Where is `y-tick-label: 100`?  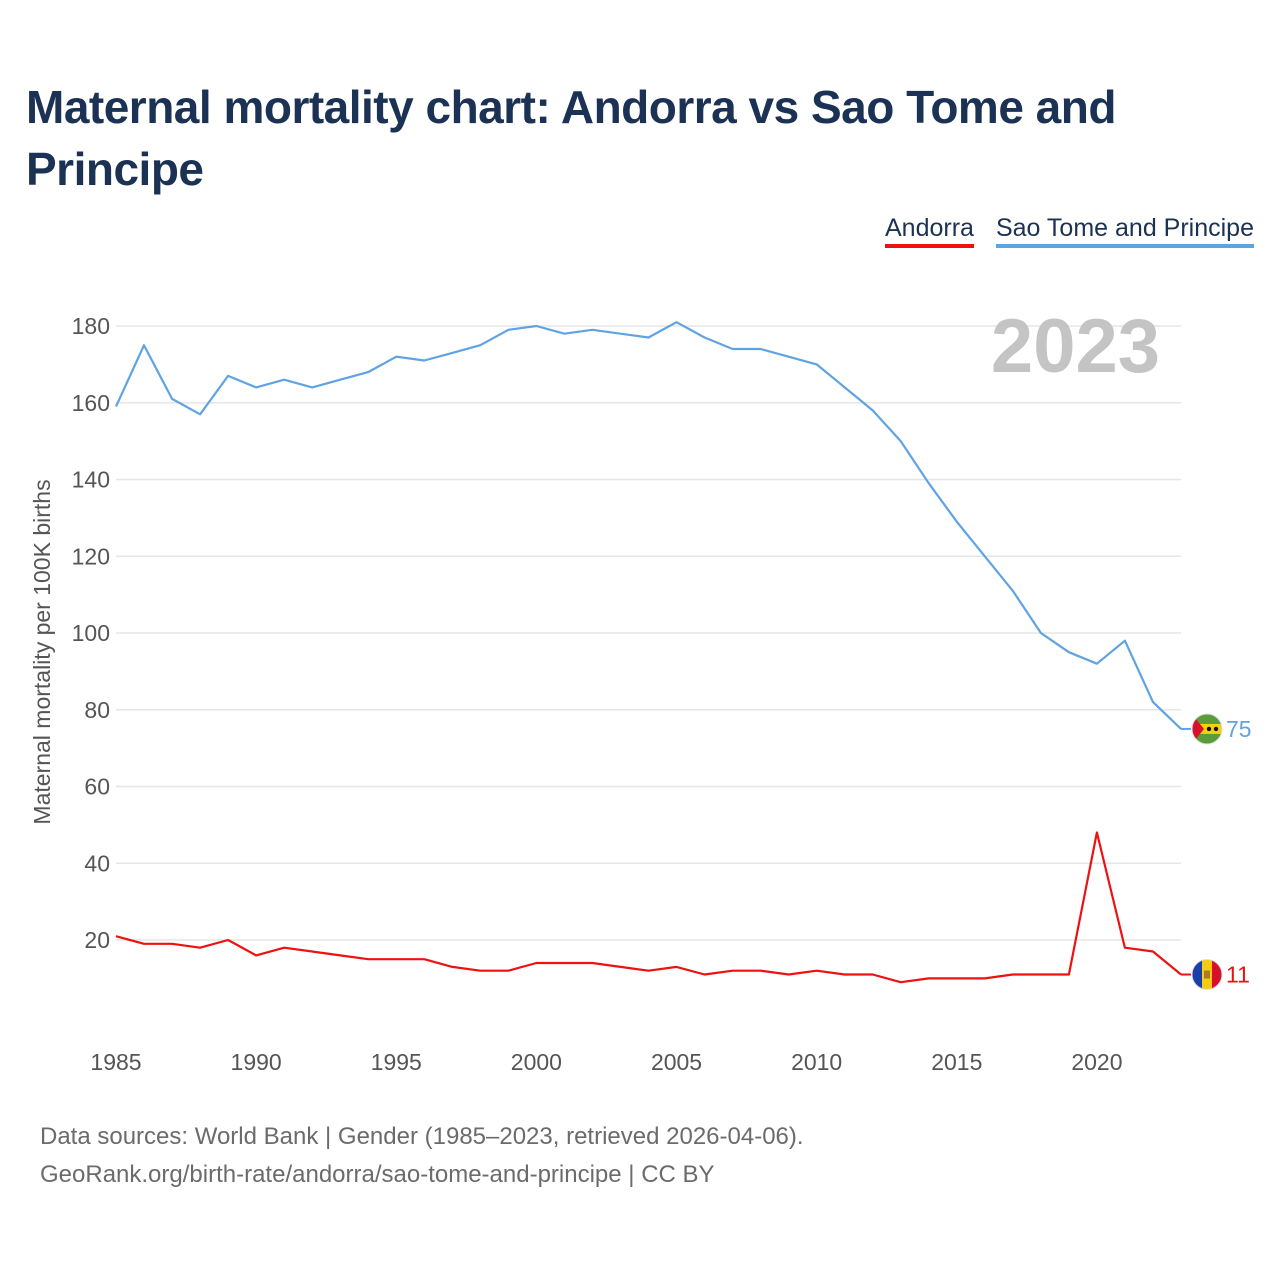
y-tick-label: 100 is located at coordinates (91, 633).